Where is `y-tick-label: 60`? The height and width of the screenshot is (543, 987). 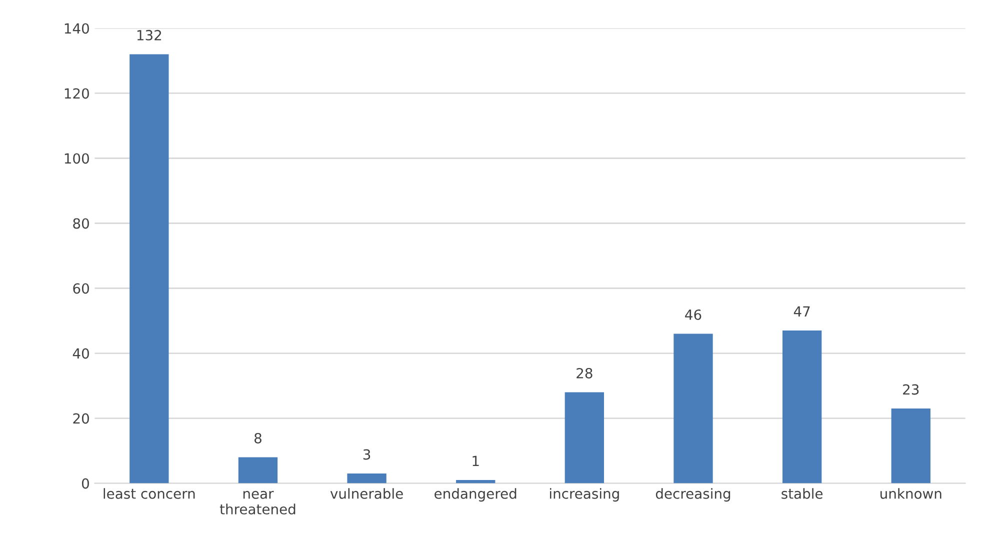 y-tick-label: 60 is located at coordinates (81, 288).